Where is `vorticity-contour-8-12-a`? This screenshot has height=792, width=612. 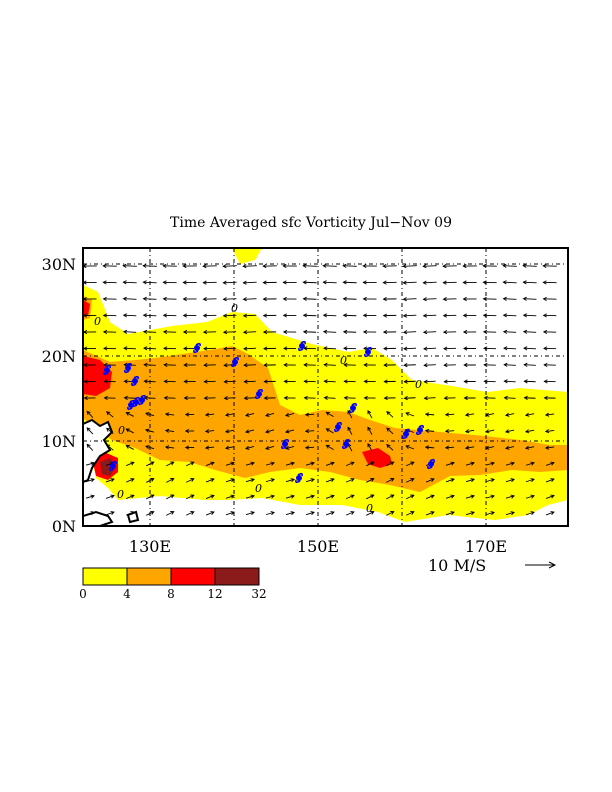
vorticity-contour-8-12-a is located at coordinates (97, 376).